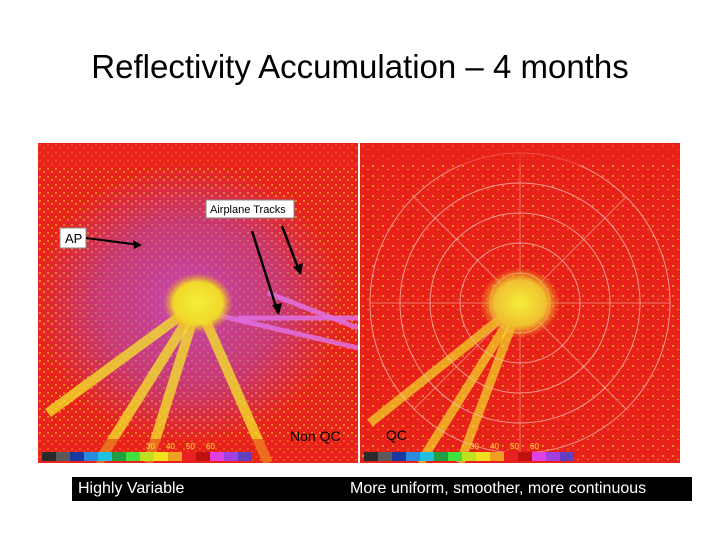  I want to click on non-qc-colorbar, so click(147, 456).